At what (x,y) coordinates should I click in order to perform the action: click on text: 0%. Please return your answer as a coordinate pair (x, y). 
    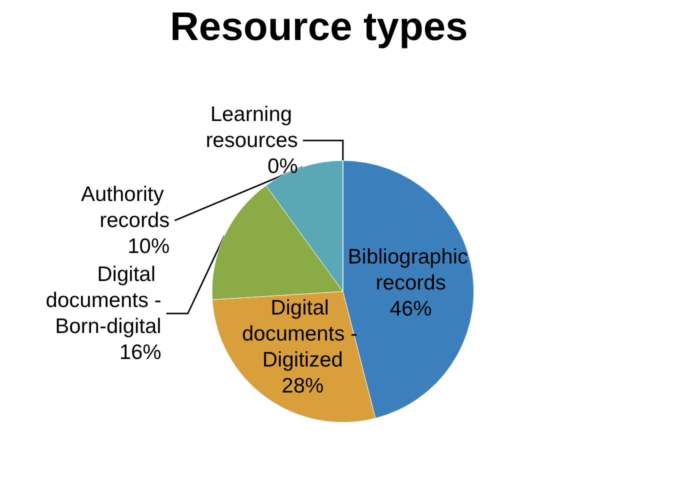
    Looking at the image, I should click on (283, 166).